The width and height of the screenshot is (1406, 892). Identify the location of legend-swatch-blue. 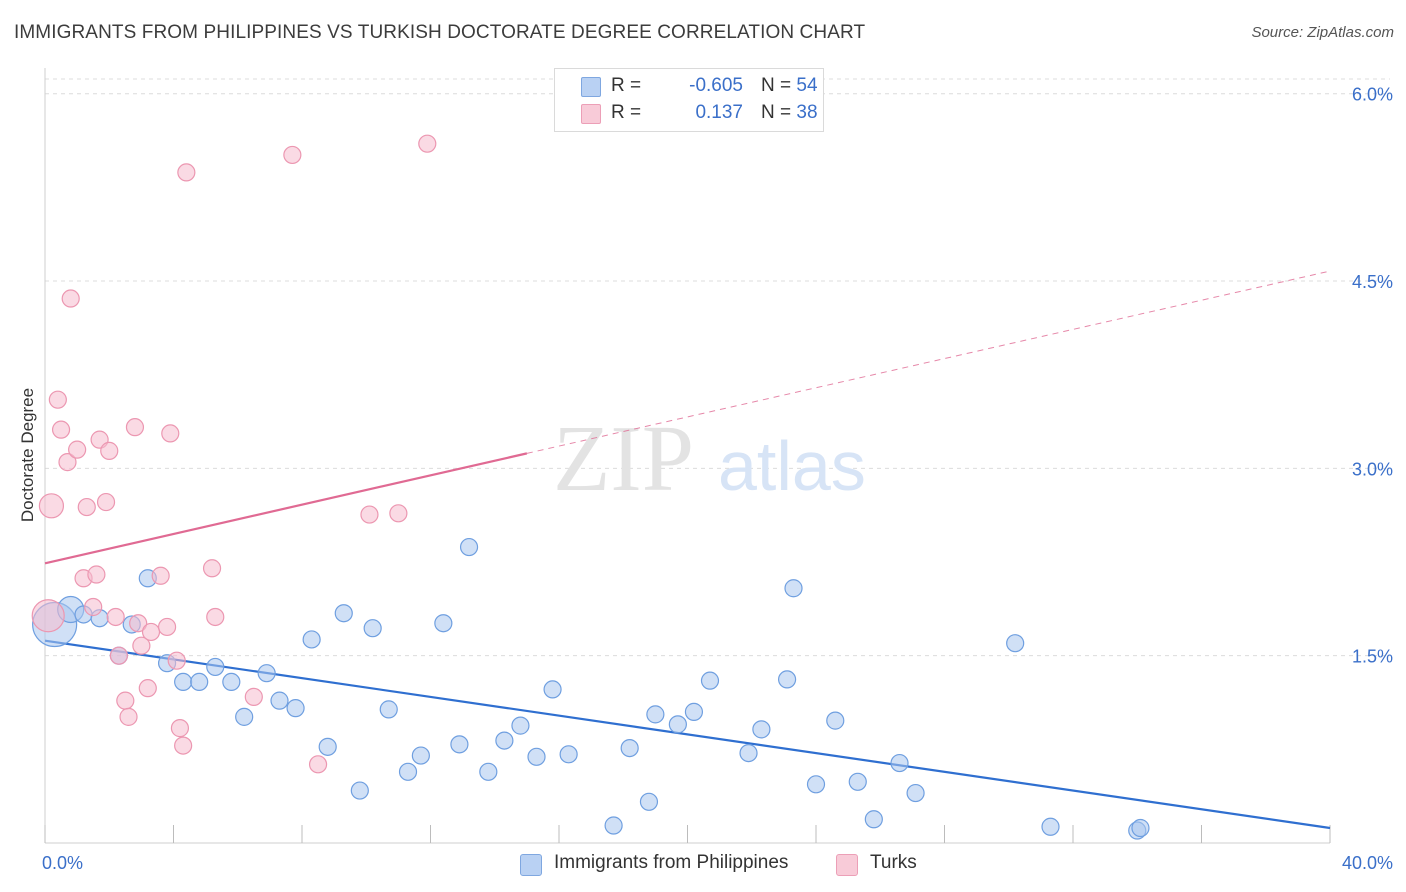
(591, 87).